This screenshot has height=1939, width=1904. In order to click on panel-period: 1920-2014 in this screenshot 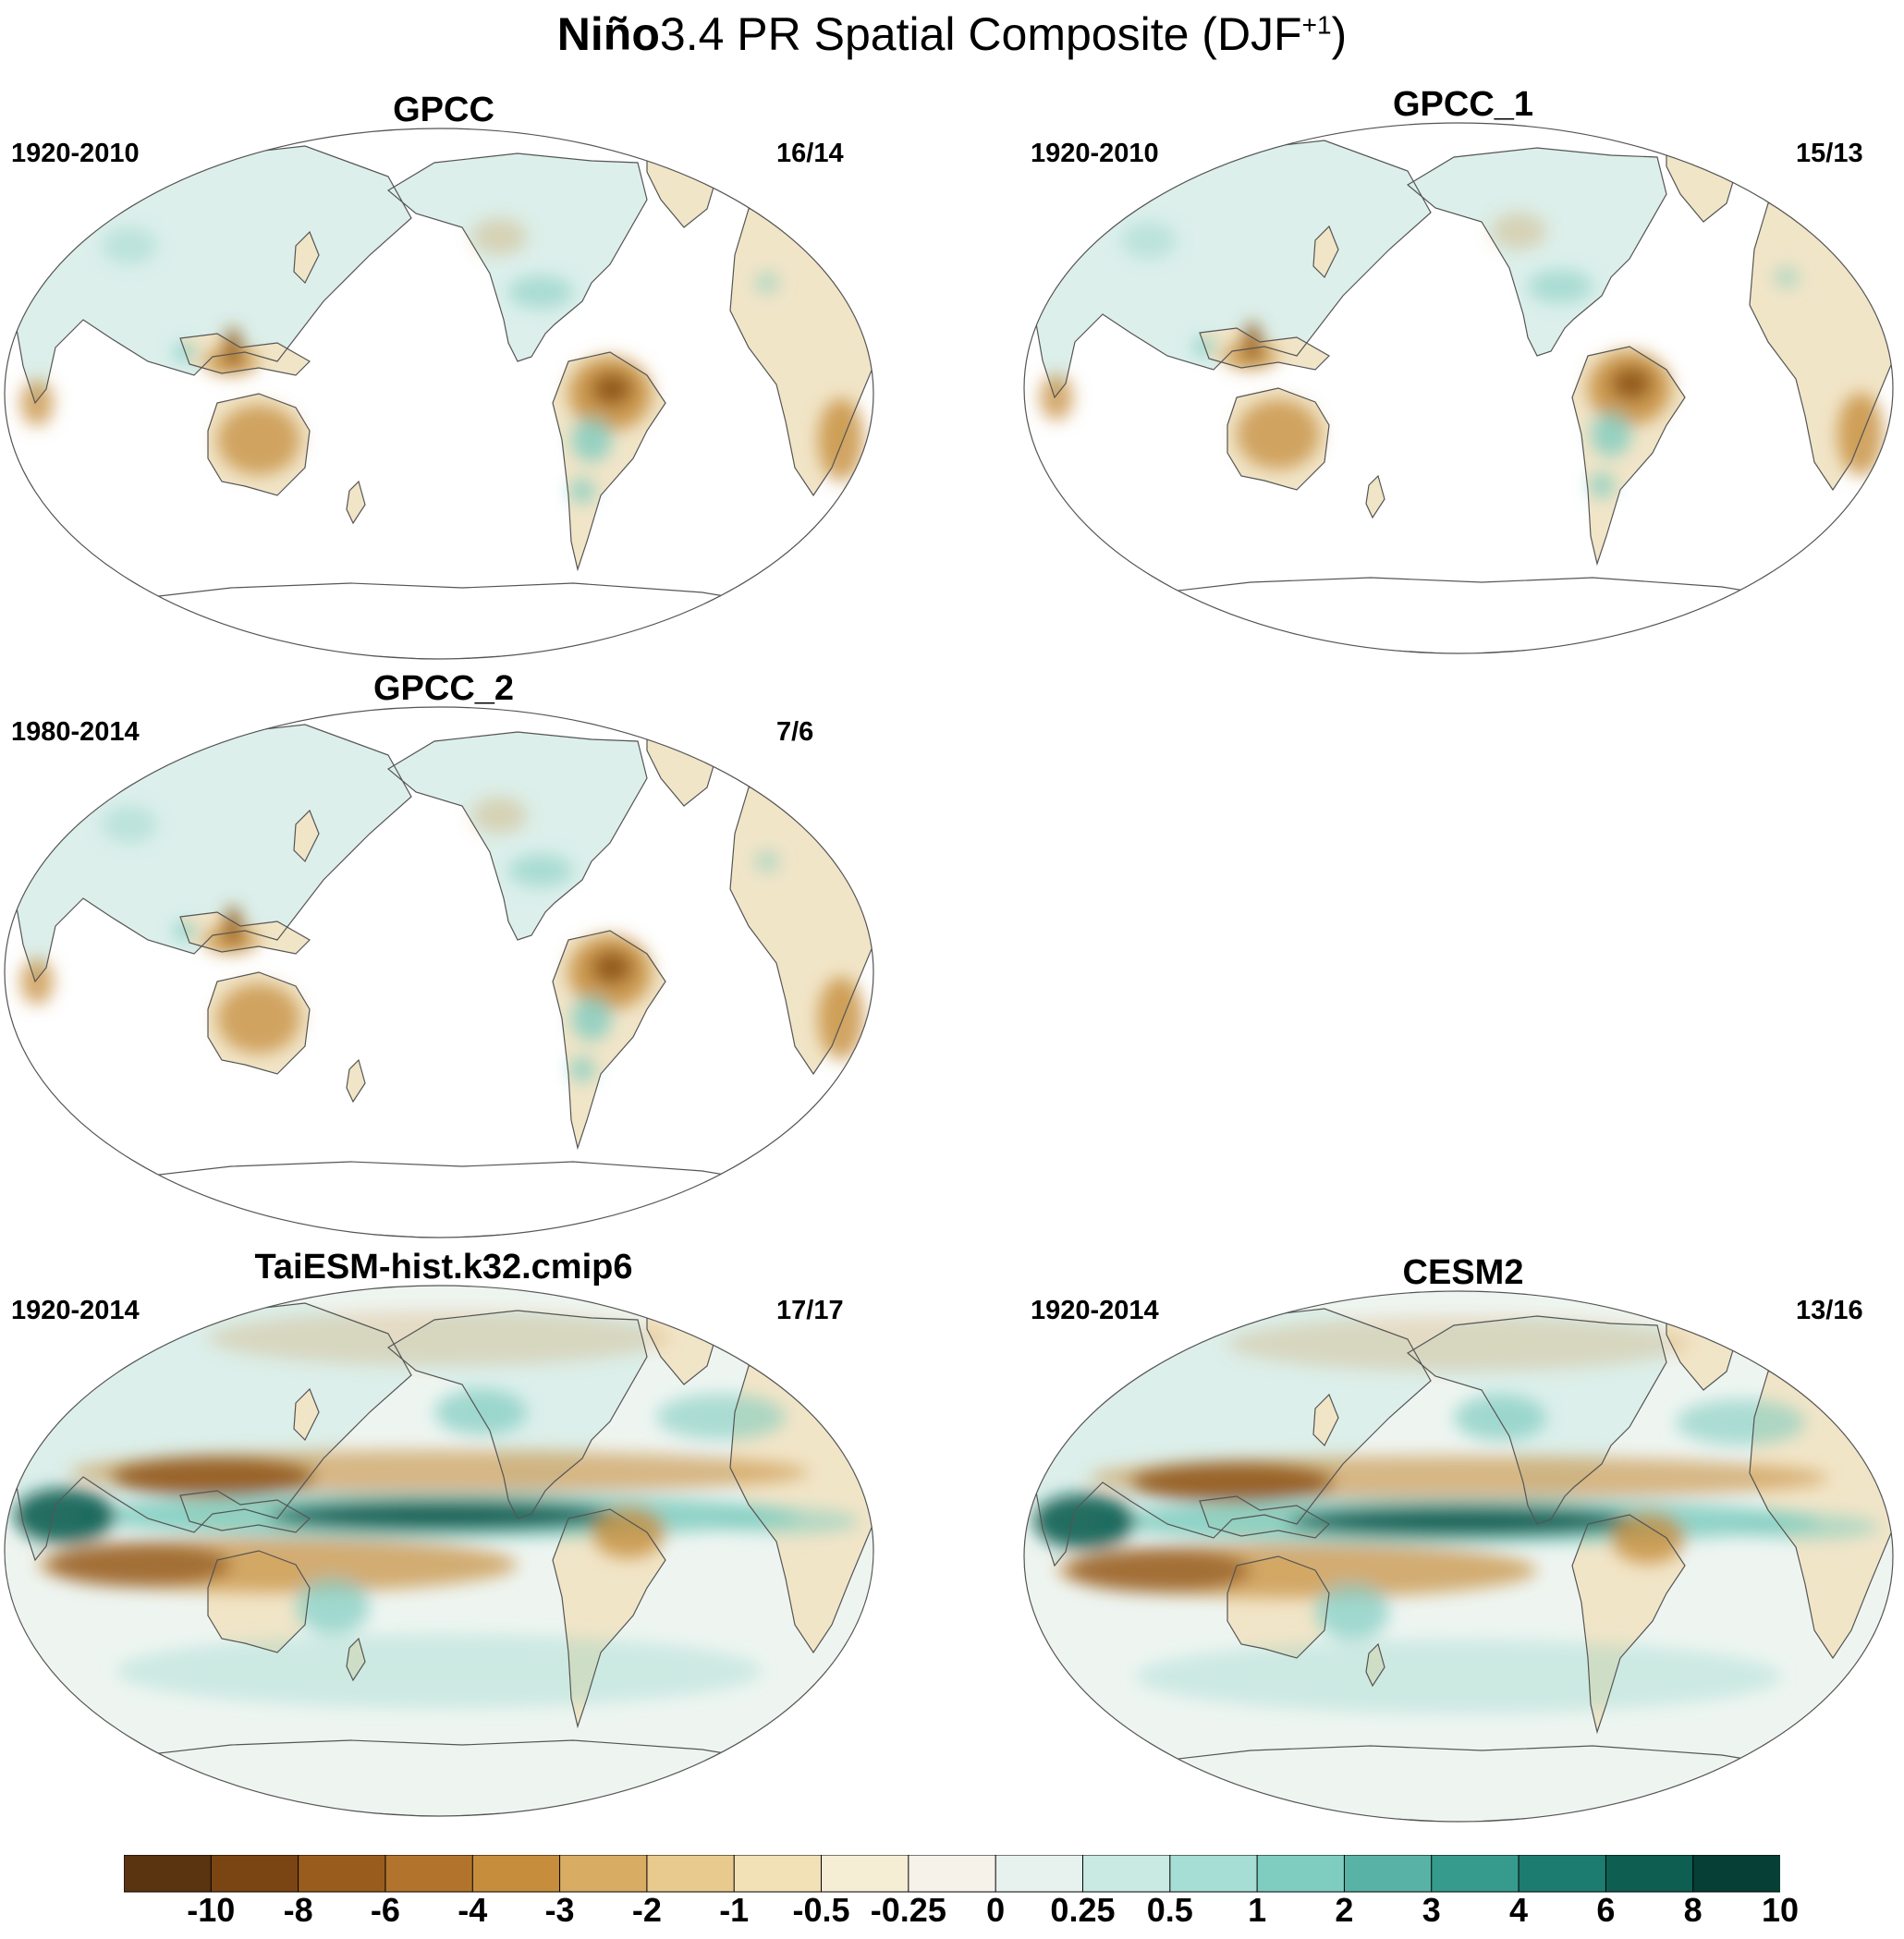, I will do `click(75, 1310)`.